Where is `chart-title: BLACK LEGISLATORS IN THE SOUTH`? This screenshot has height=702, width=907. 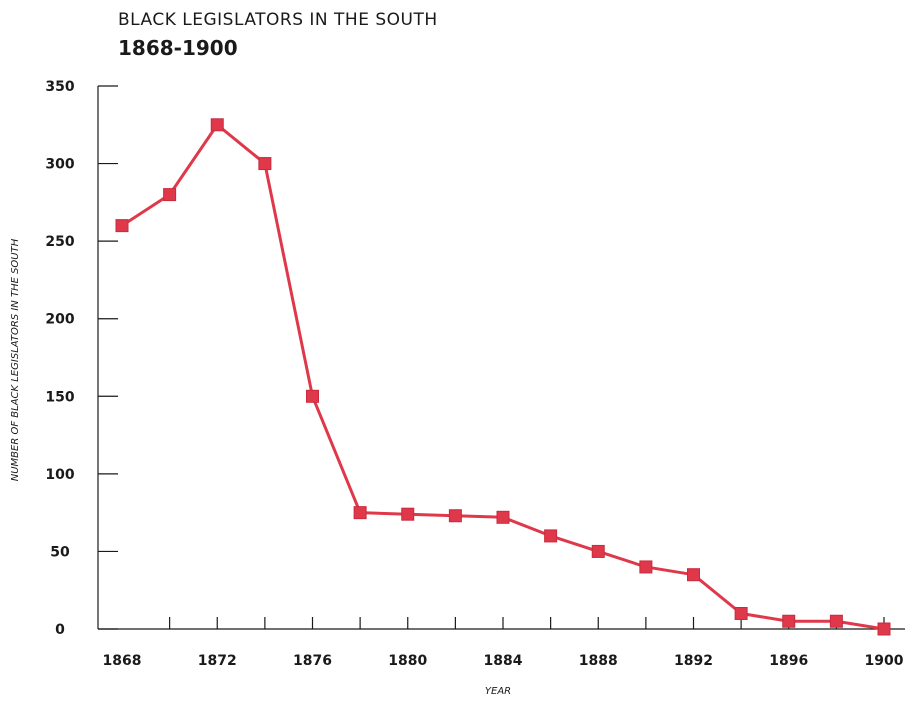
chart-title: BLACK LEGISLATORS IN THE SOUTH is located at coordinates (278, 20).